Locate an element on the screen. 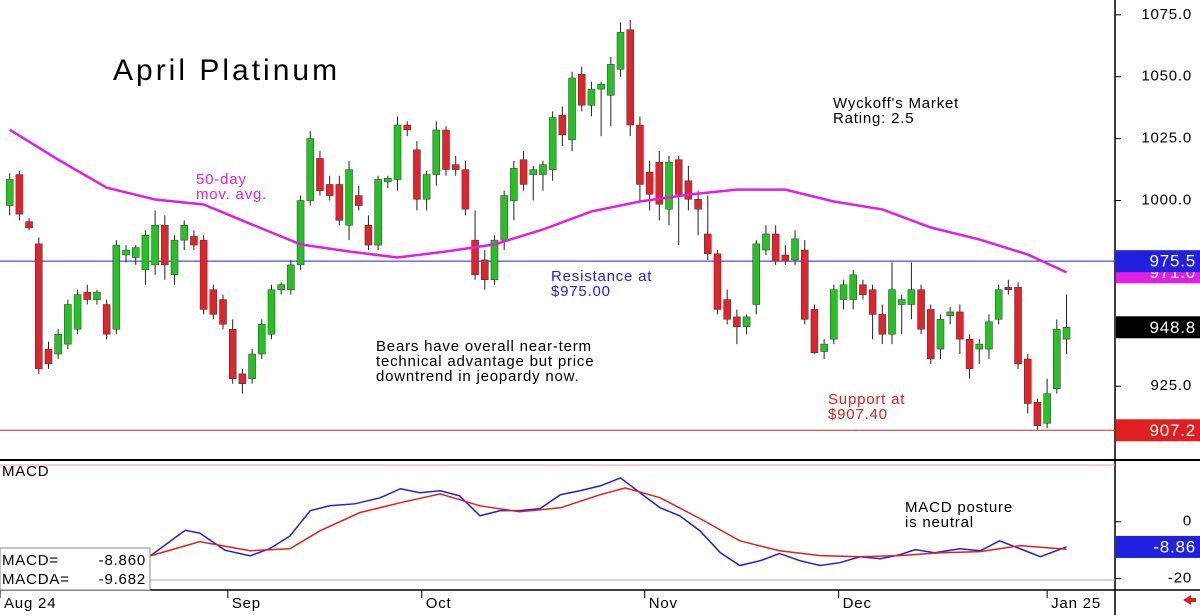 Image resolution: width=1200 pixels, height=615 pixels. chart-title: April Platinum is located at coordinates (226, 70).